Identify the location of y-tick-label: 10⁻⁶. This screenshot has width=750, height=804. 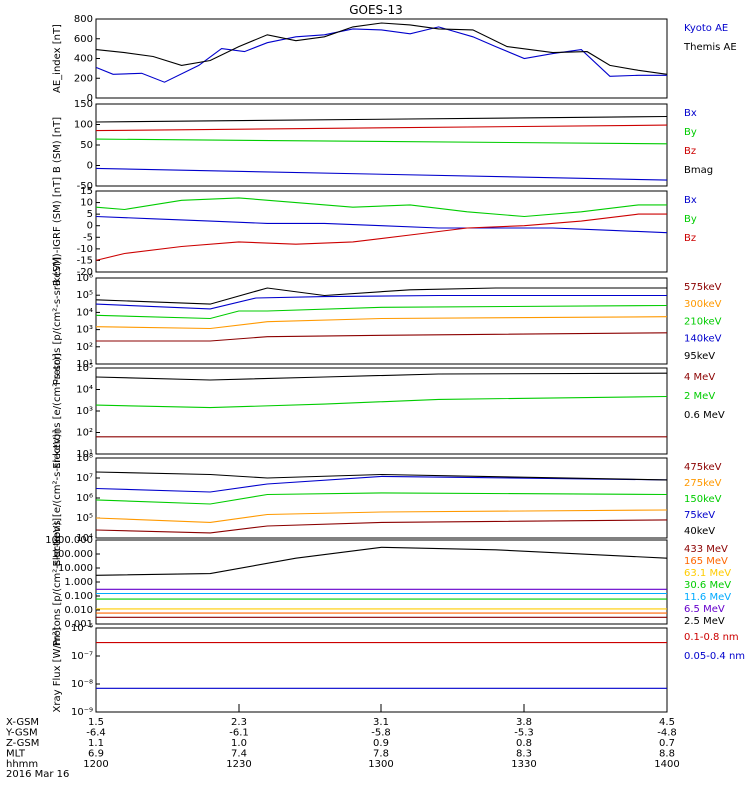
(82, 628).